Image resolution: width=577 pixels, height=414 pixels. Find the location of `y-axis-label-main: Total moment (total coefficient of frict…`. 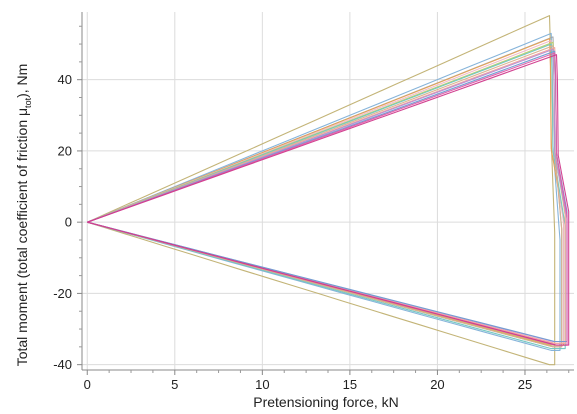

y-axis-label-main: Total moment (total coefficient of frict… is located at coordinates (22, 237).